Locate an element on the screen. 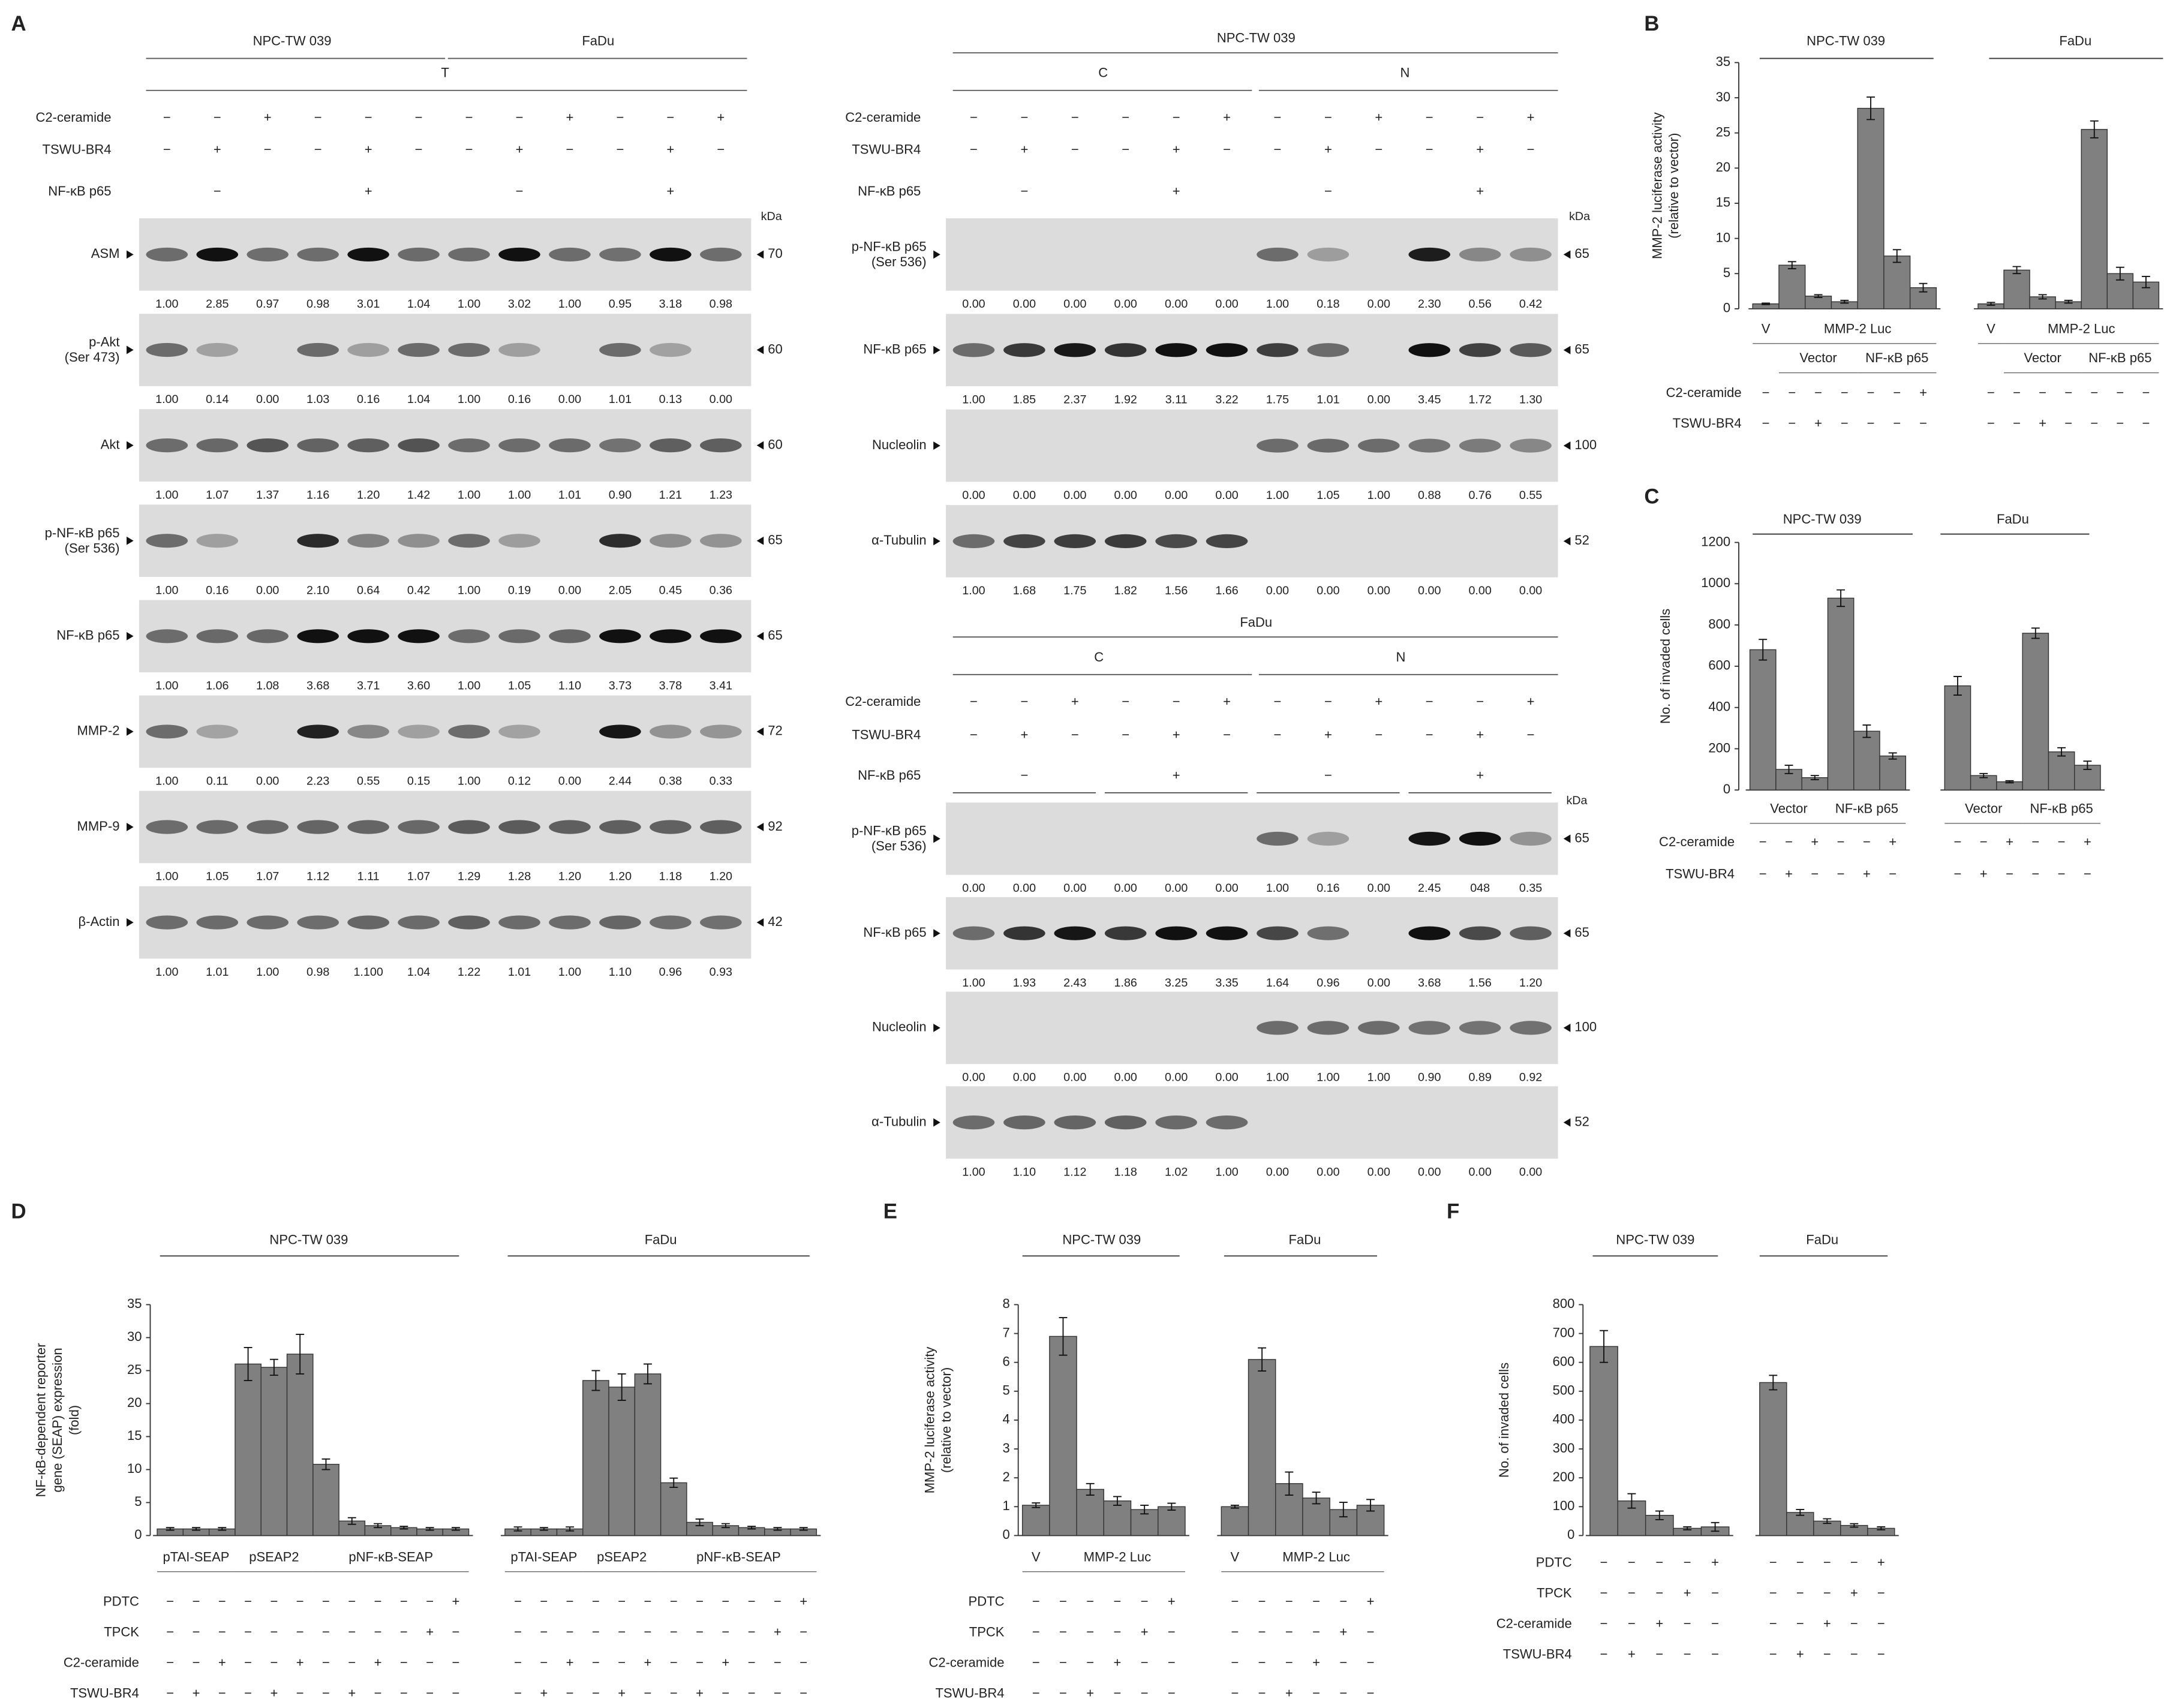 The height and width of the screenshot is (1708, 2170). header: T is located at coordinates (445, 72).